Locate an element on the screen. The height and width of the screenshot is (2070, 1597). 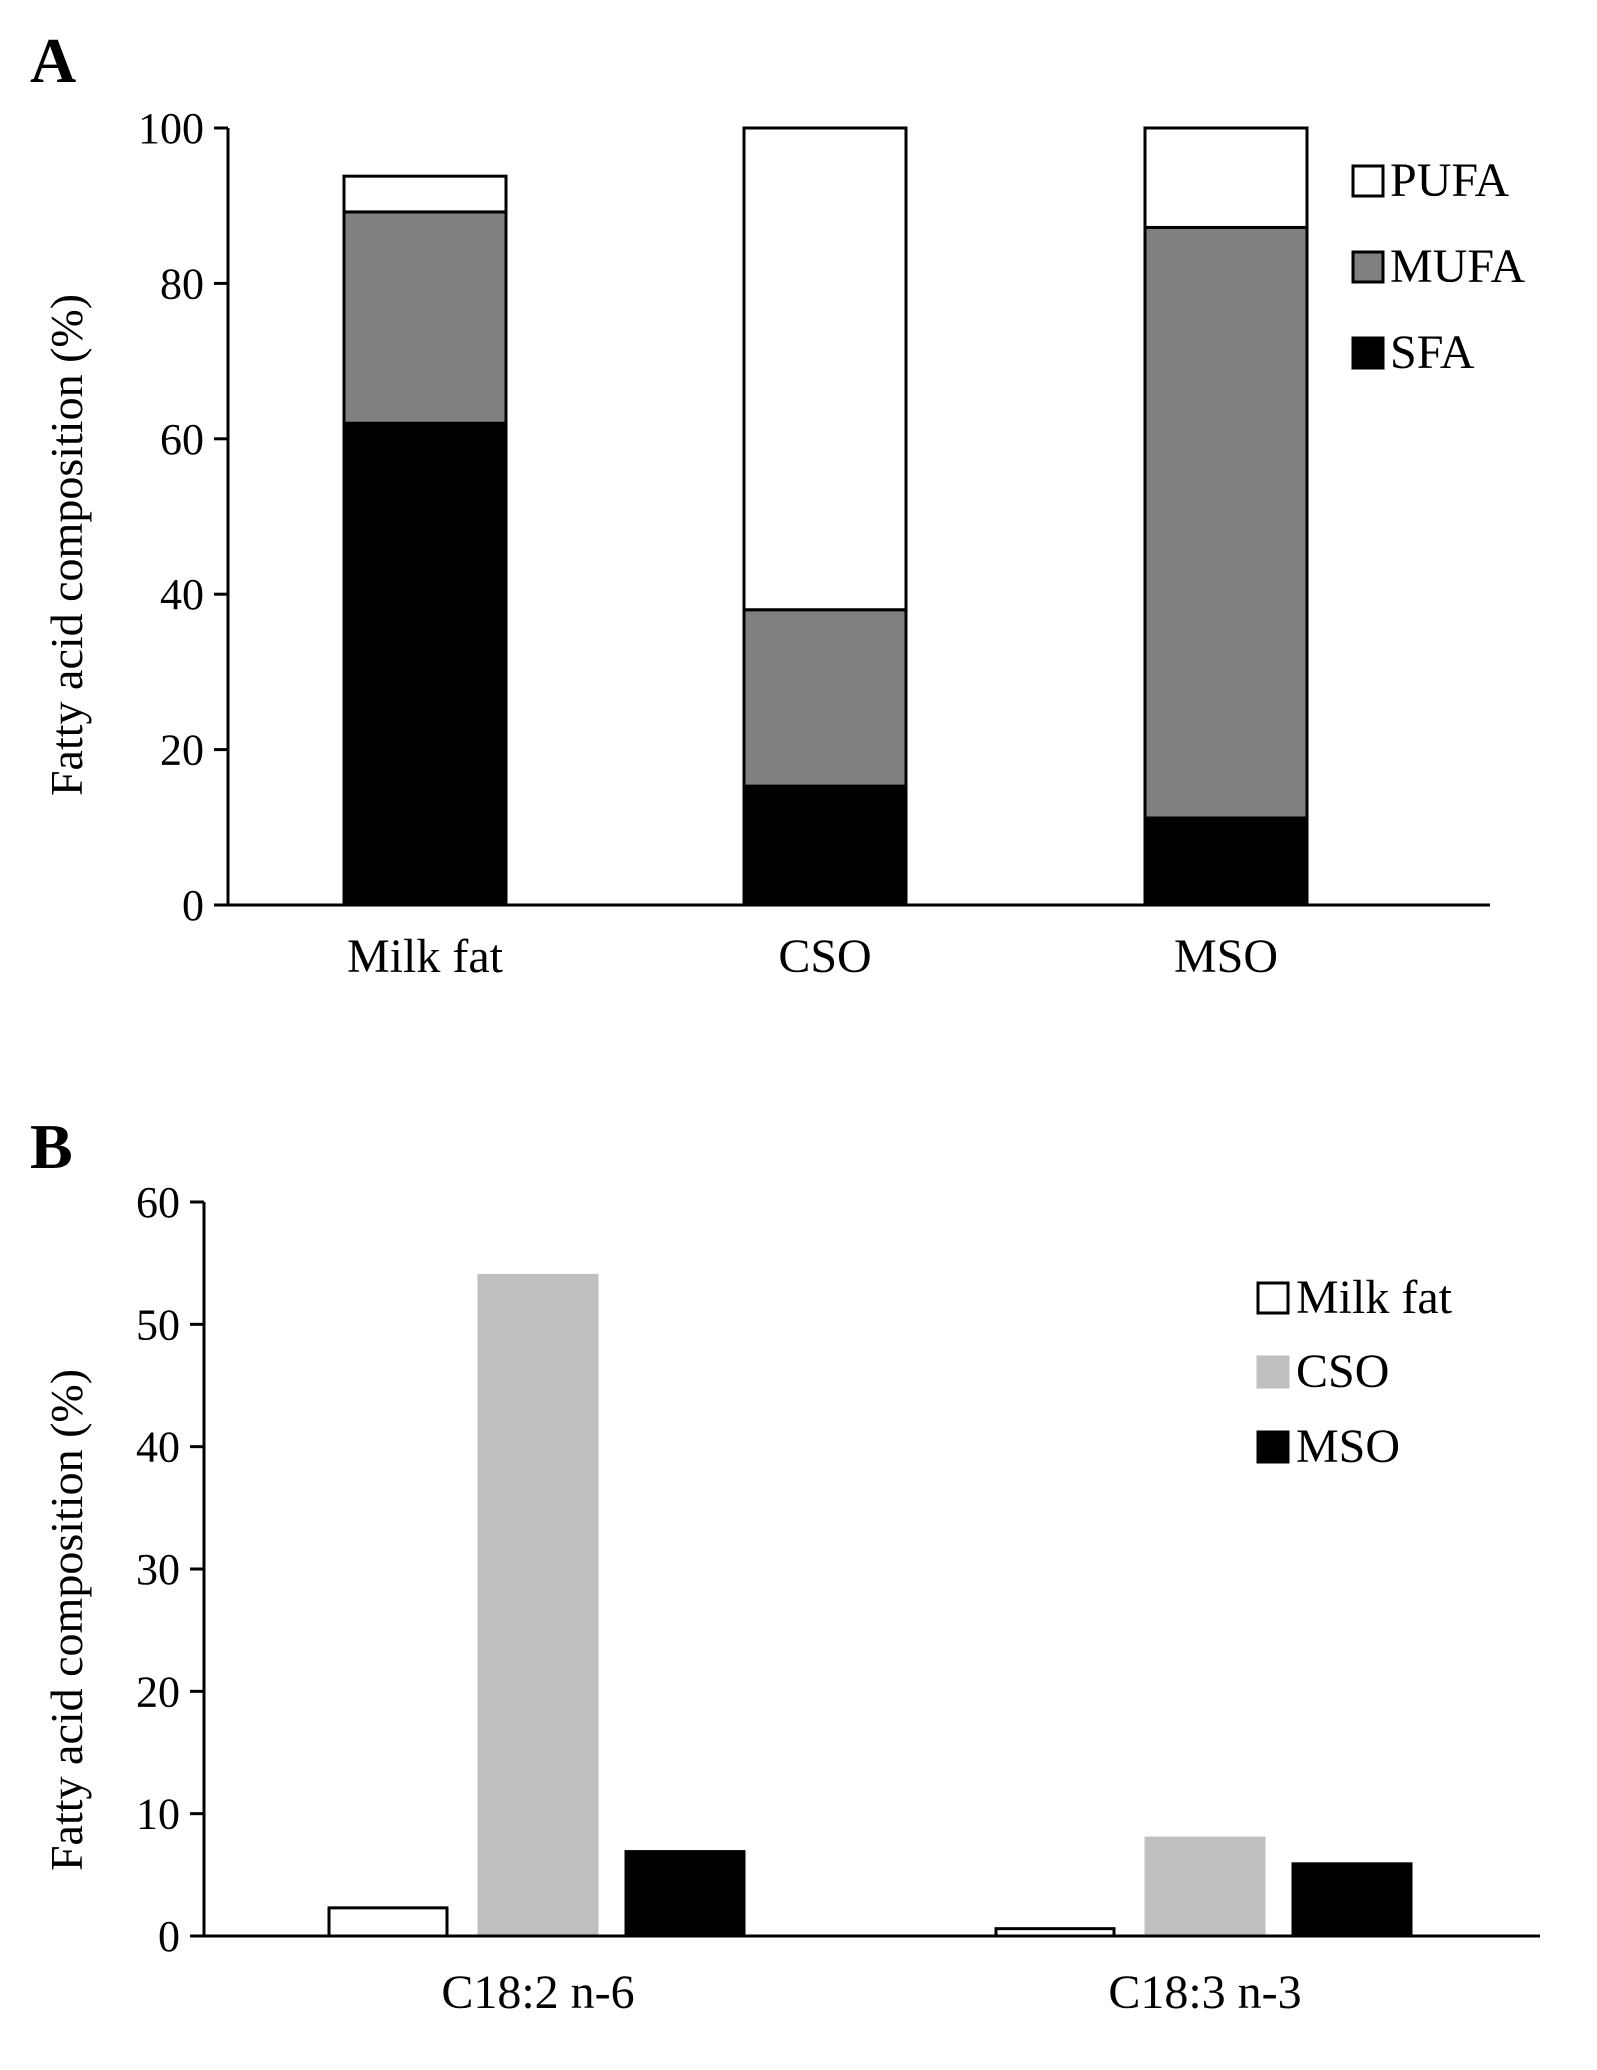
y-tick-label: 100 is located at coordinates (171, 128).